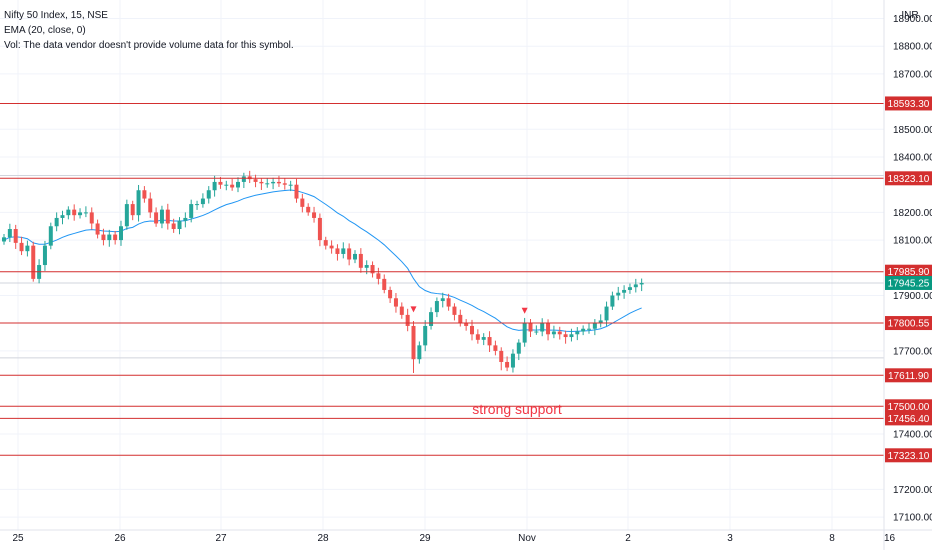  Describe the element at coordinates (45, 30) in the screenshot. I see `legend-ema: EMA (20, close, 0)` at that location.